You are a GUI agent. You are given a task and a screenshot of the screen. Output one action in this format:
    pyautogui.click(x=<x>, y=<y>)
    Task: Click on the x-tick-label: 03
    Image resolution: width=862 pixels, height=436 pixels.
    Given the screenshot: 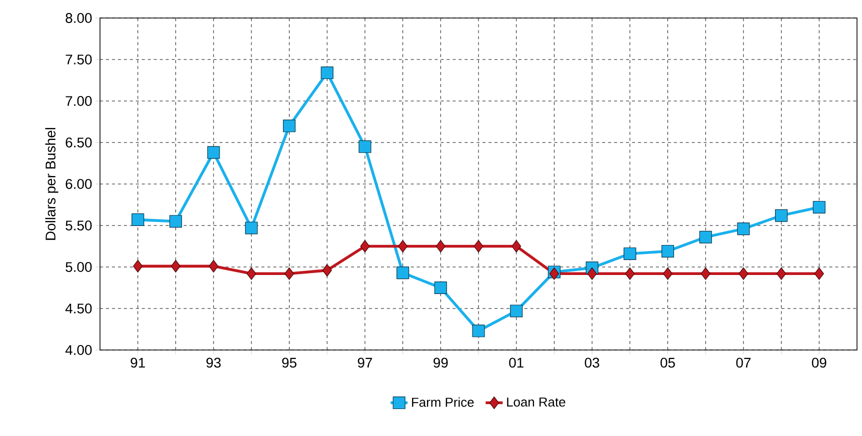 What is the action you would take?
    pyautogui.click(x=592, y=363)
    